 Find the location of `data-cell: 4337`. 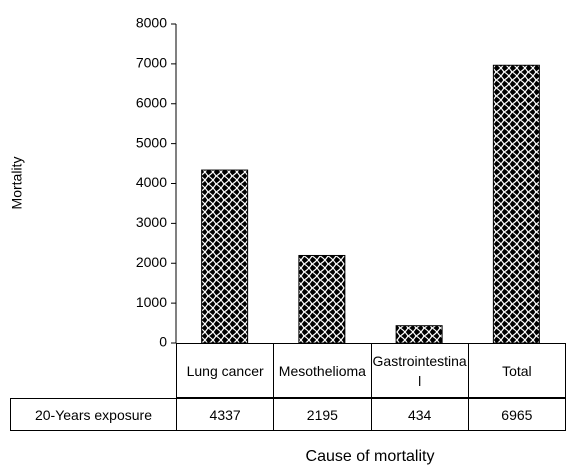

data-cell: 4337 is located at coordinates (225, 414).